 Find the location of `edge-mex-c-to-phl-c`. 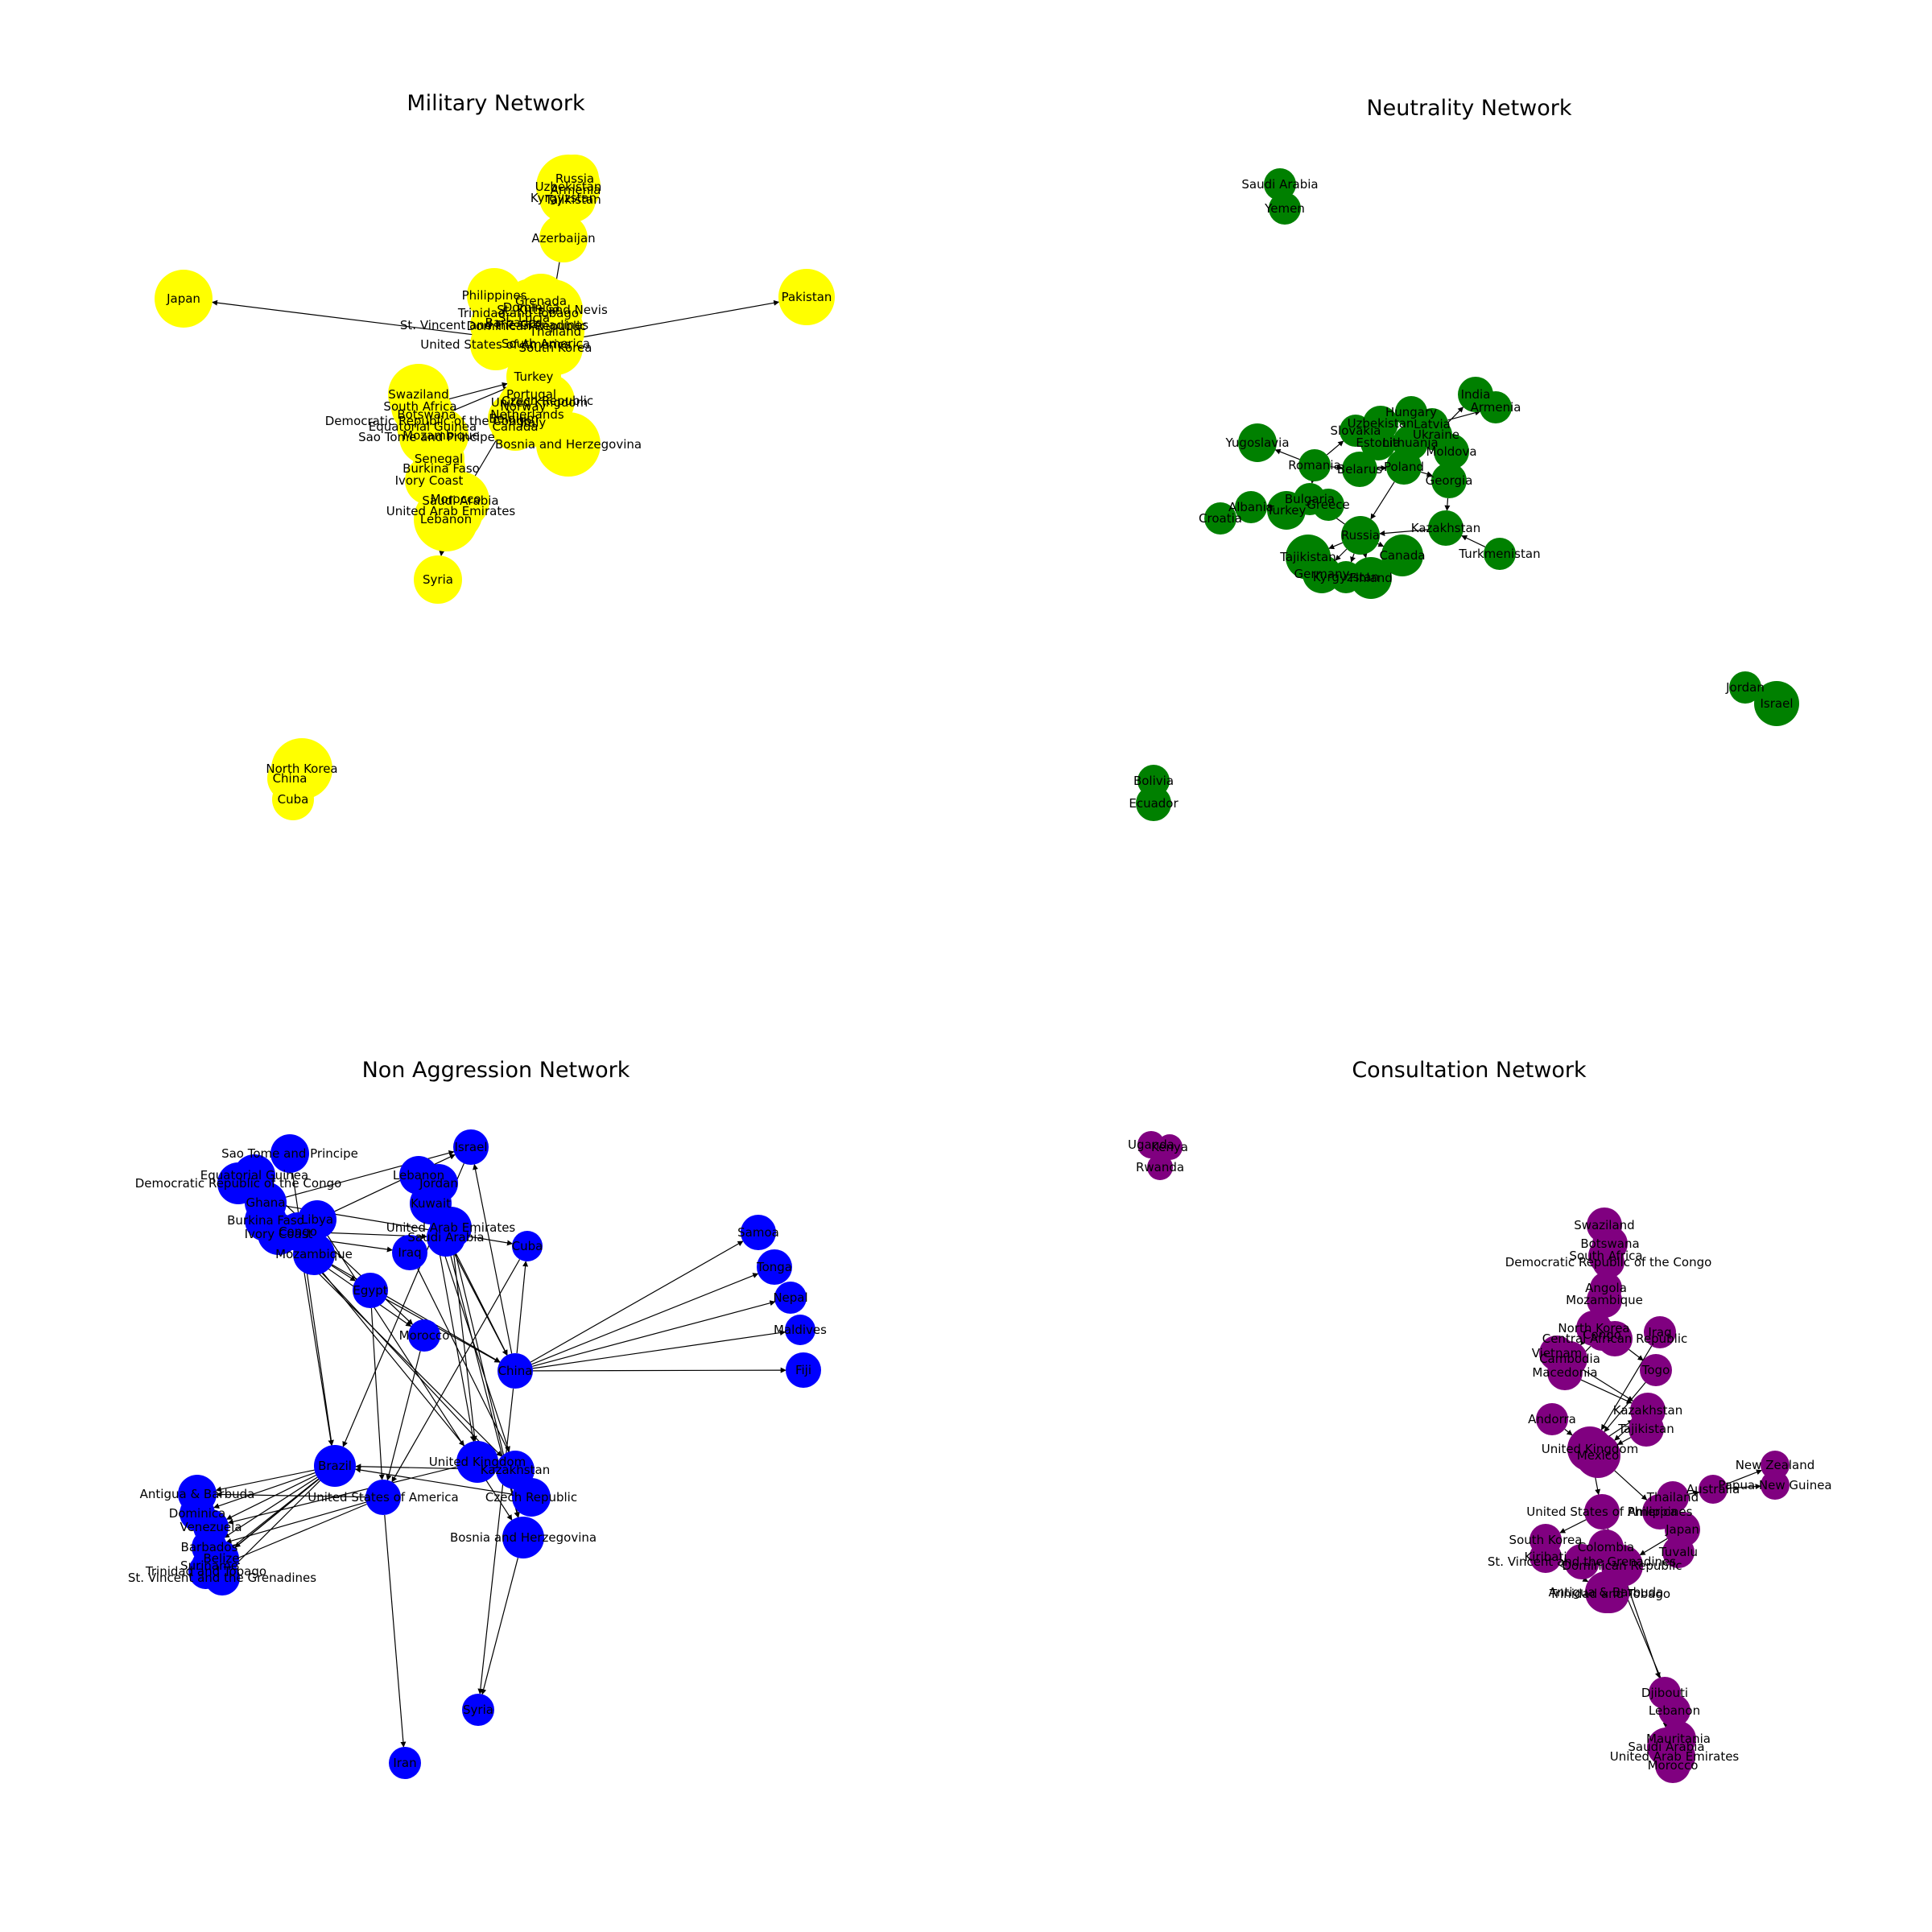

edge-mex-c-to-phl-c is located at coordinates (1631, 1485).